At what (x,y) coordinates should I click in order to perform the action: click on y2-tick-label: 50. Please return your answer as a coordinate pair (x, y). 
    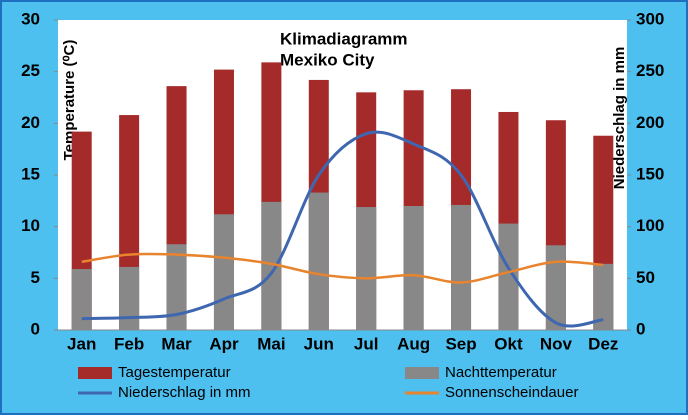
    Looking at the image, I should click on (645, 277).